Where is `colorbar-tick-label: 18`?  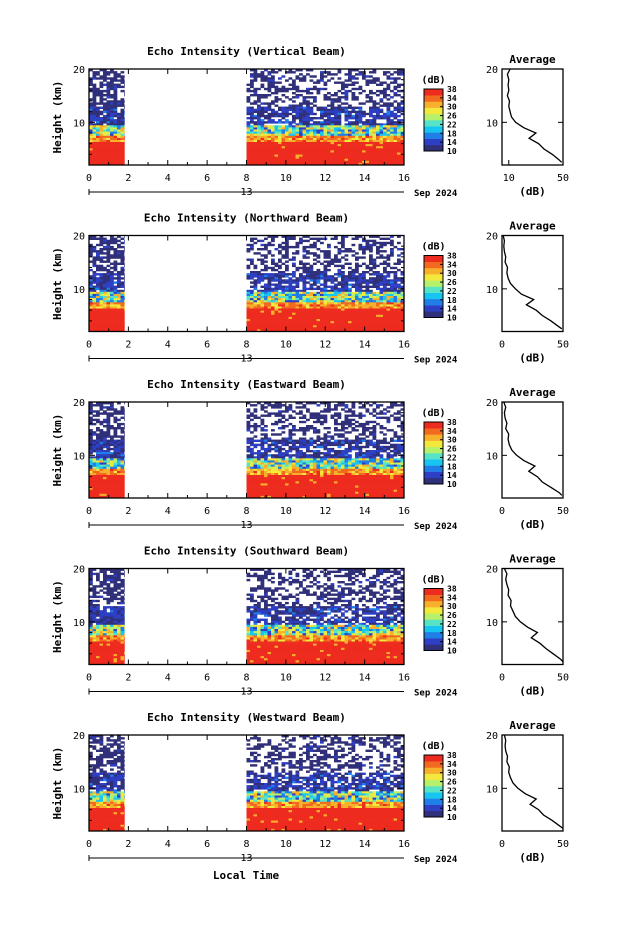 colorbar-tick-label: 18 is located at coordinates (452, 300).